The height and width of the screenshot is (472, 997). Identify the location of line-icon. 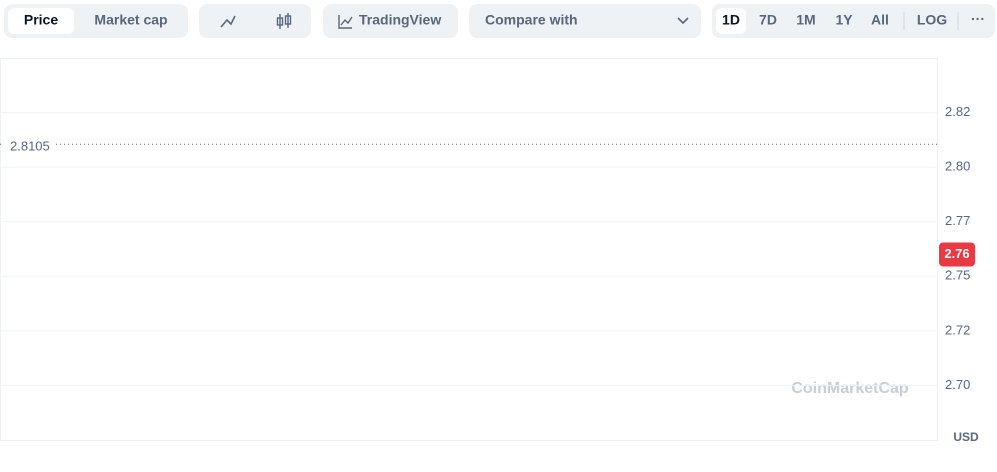
(228, 21).